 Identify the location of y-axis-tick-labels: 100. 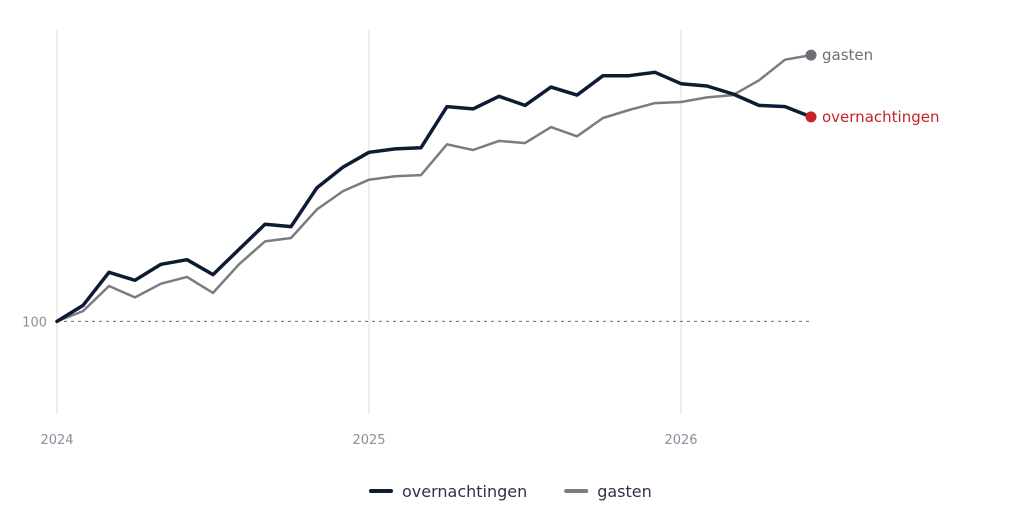
(34, 322).